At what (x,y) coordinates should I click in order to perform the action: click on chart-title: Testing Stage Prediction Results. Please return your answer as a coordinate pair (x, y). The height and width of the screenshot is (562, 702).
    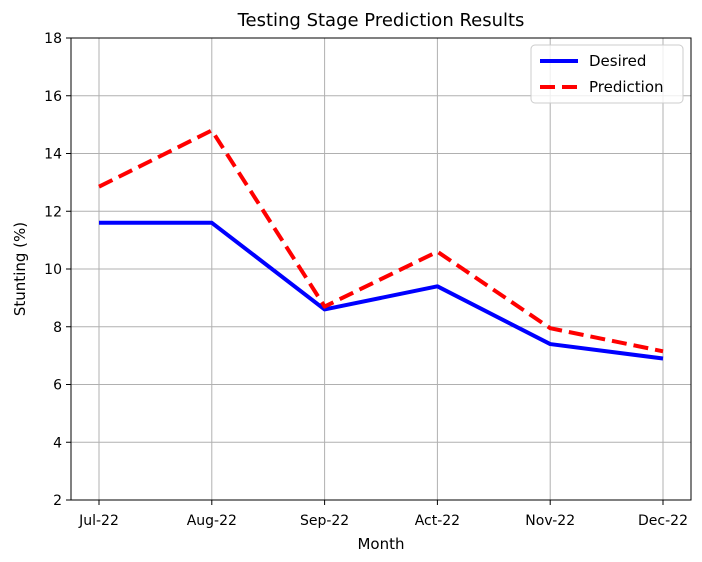
    Looking at the image, I should click on (381, 20).